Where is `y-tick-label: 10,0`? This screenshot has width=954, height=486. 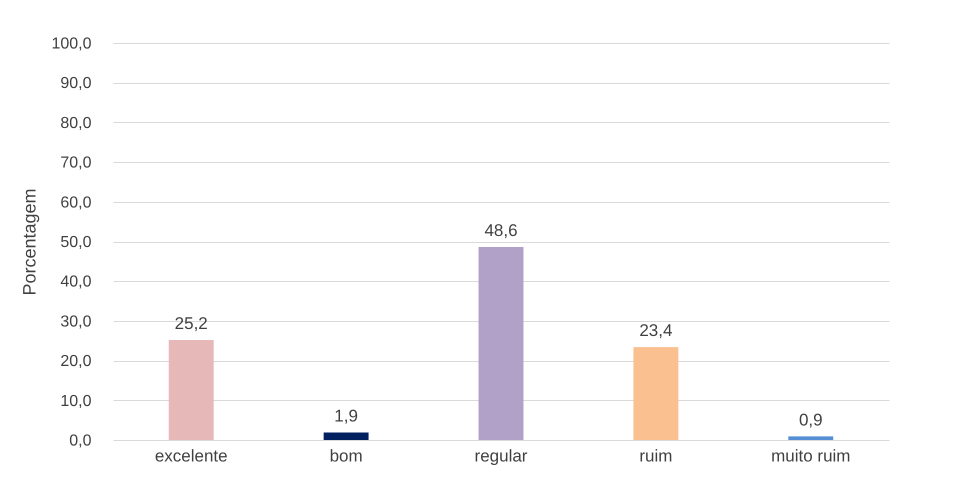
y-tick-label: 10,0 is located at coordinates (76, 401).